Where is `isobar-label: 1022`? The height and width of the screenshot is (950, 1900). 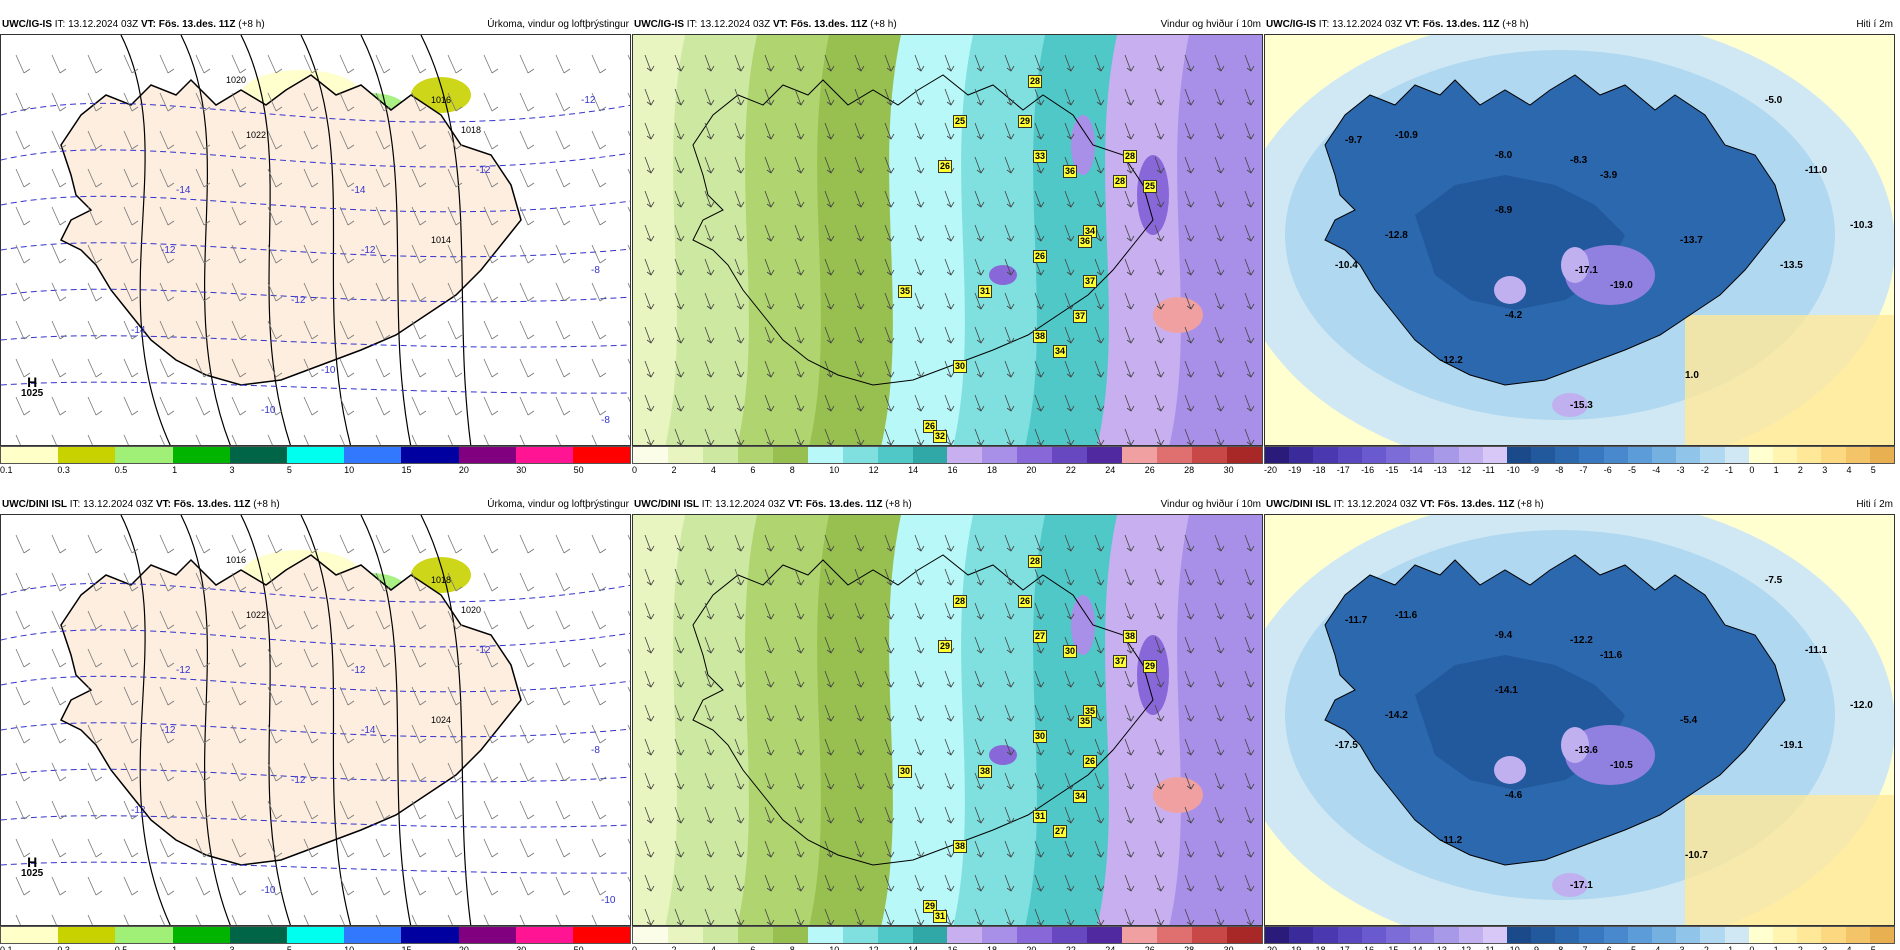 isobar-label: 1022 is located at coordinates (256, 615).